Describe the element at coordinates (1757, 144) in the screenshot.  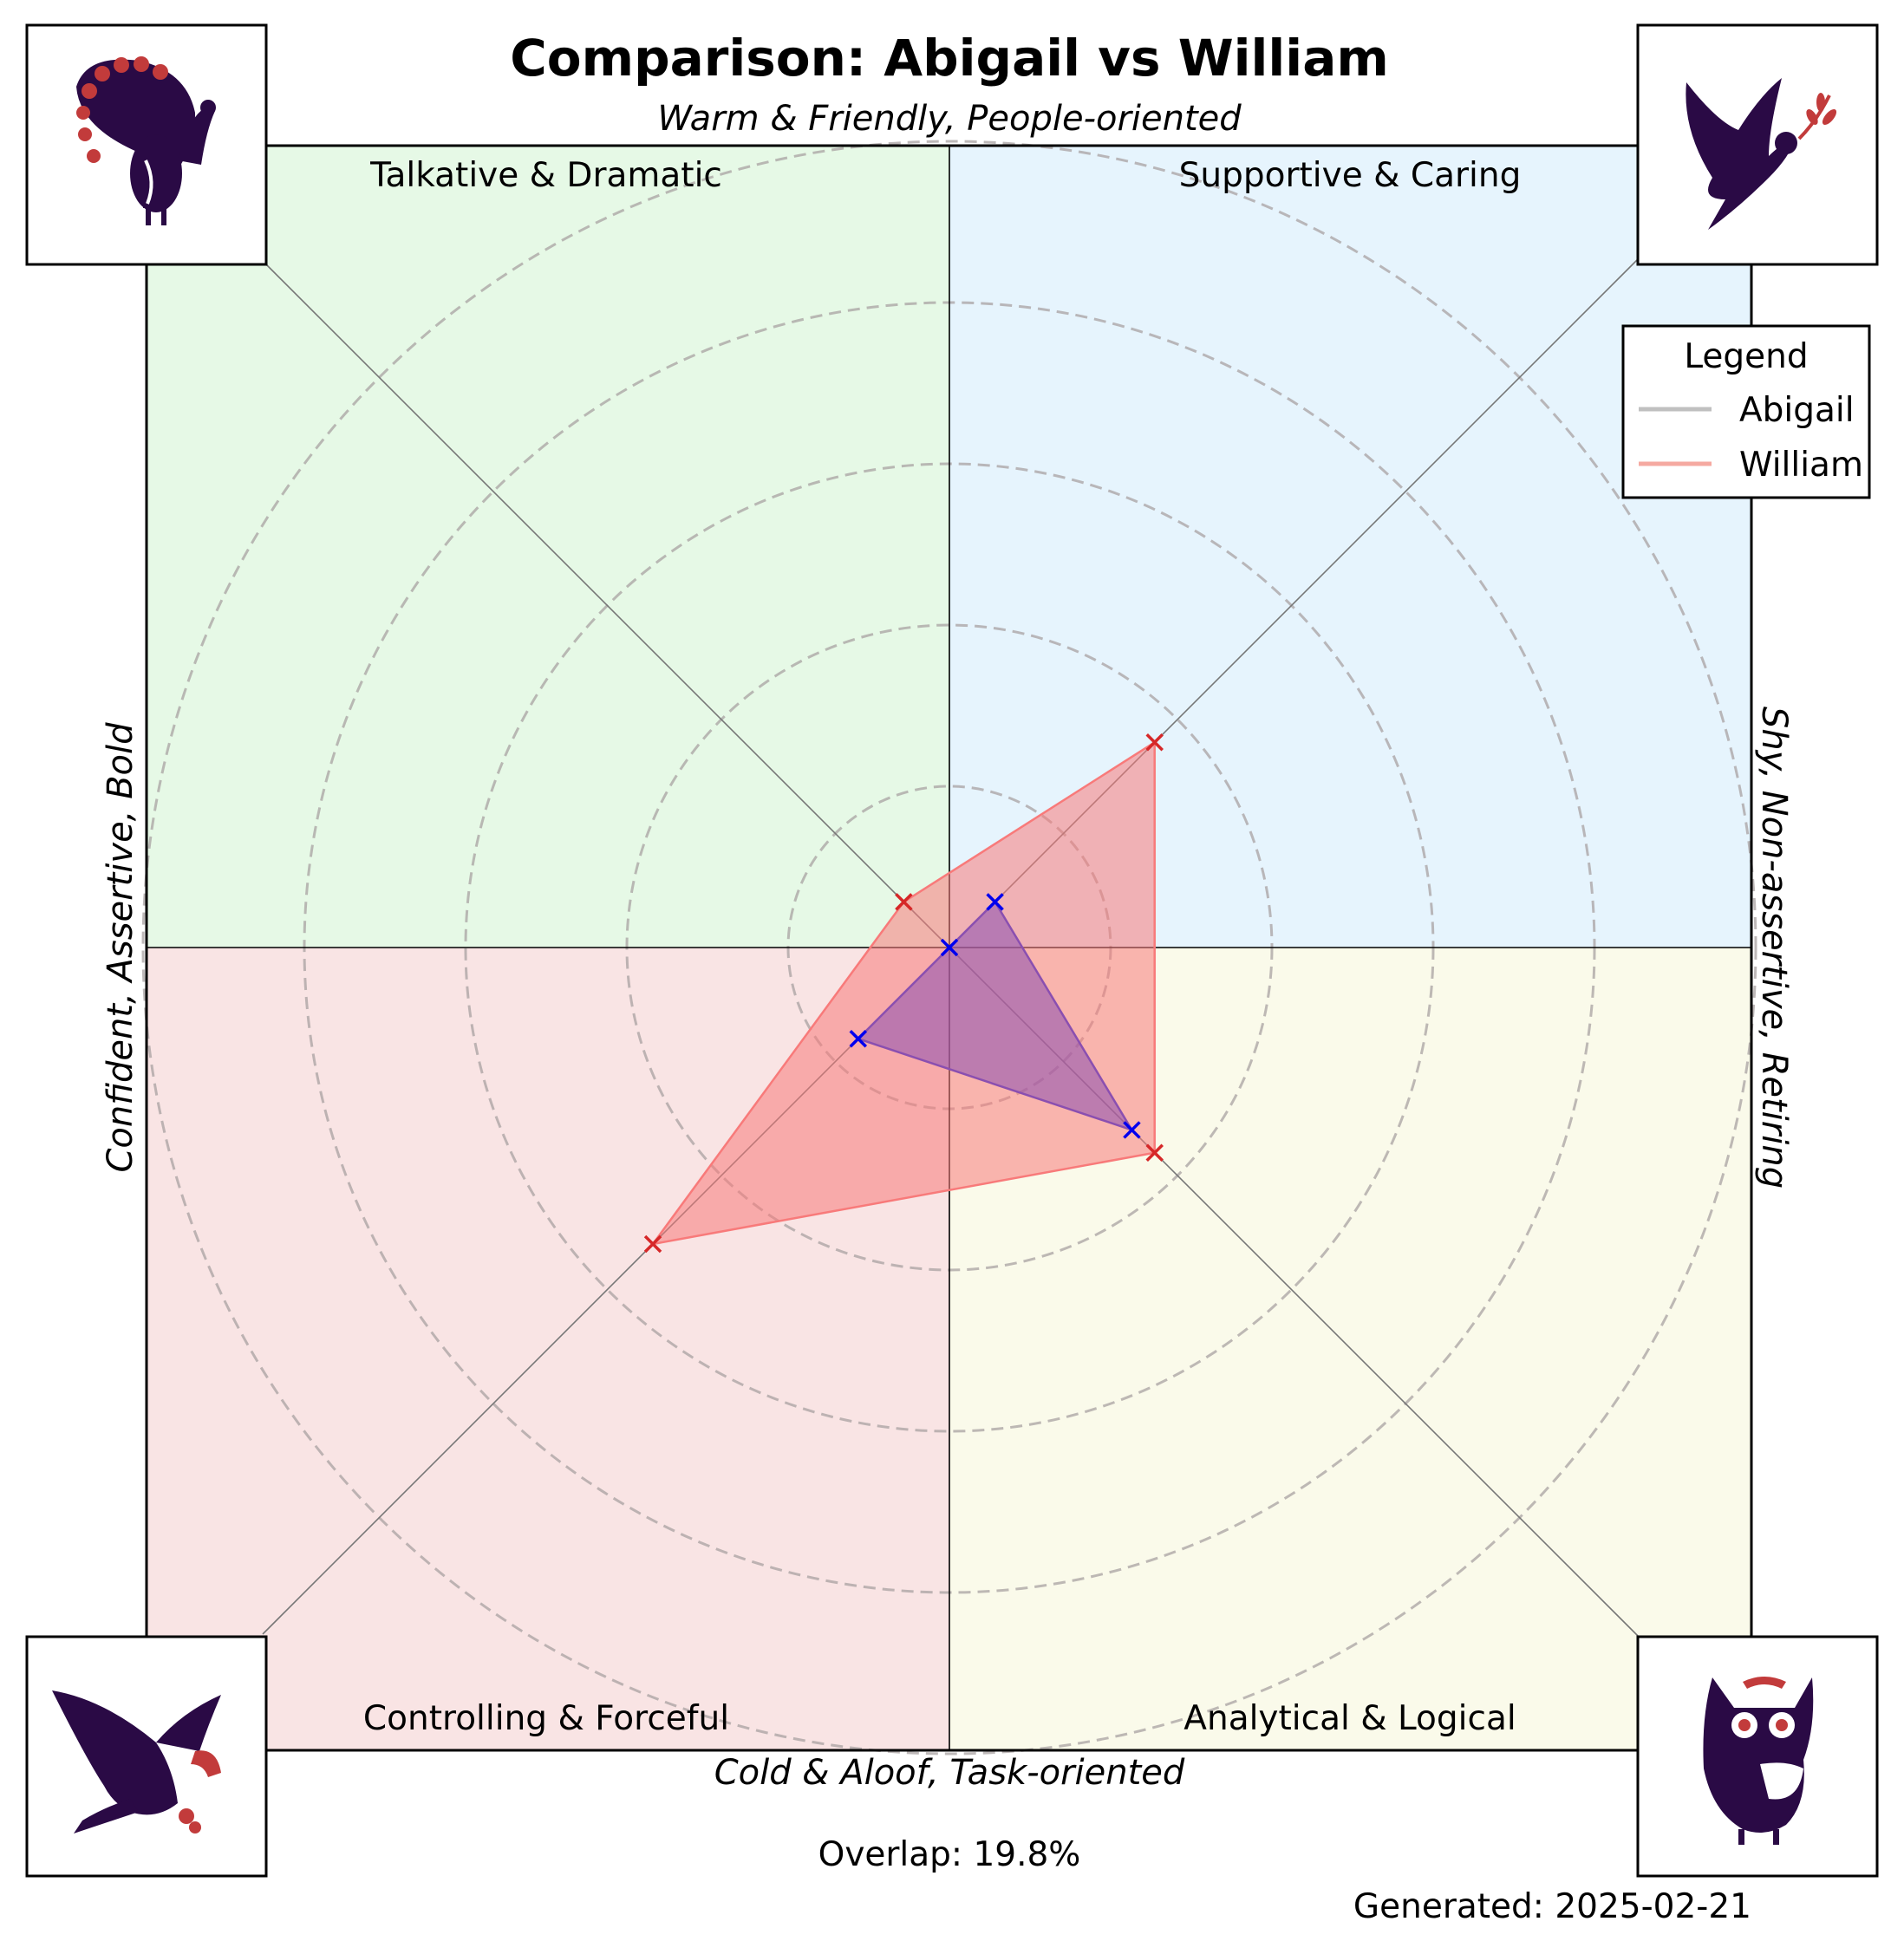
I see `dove-icon` at that location.